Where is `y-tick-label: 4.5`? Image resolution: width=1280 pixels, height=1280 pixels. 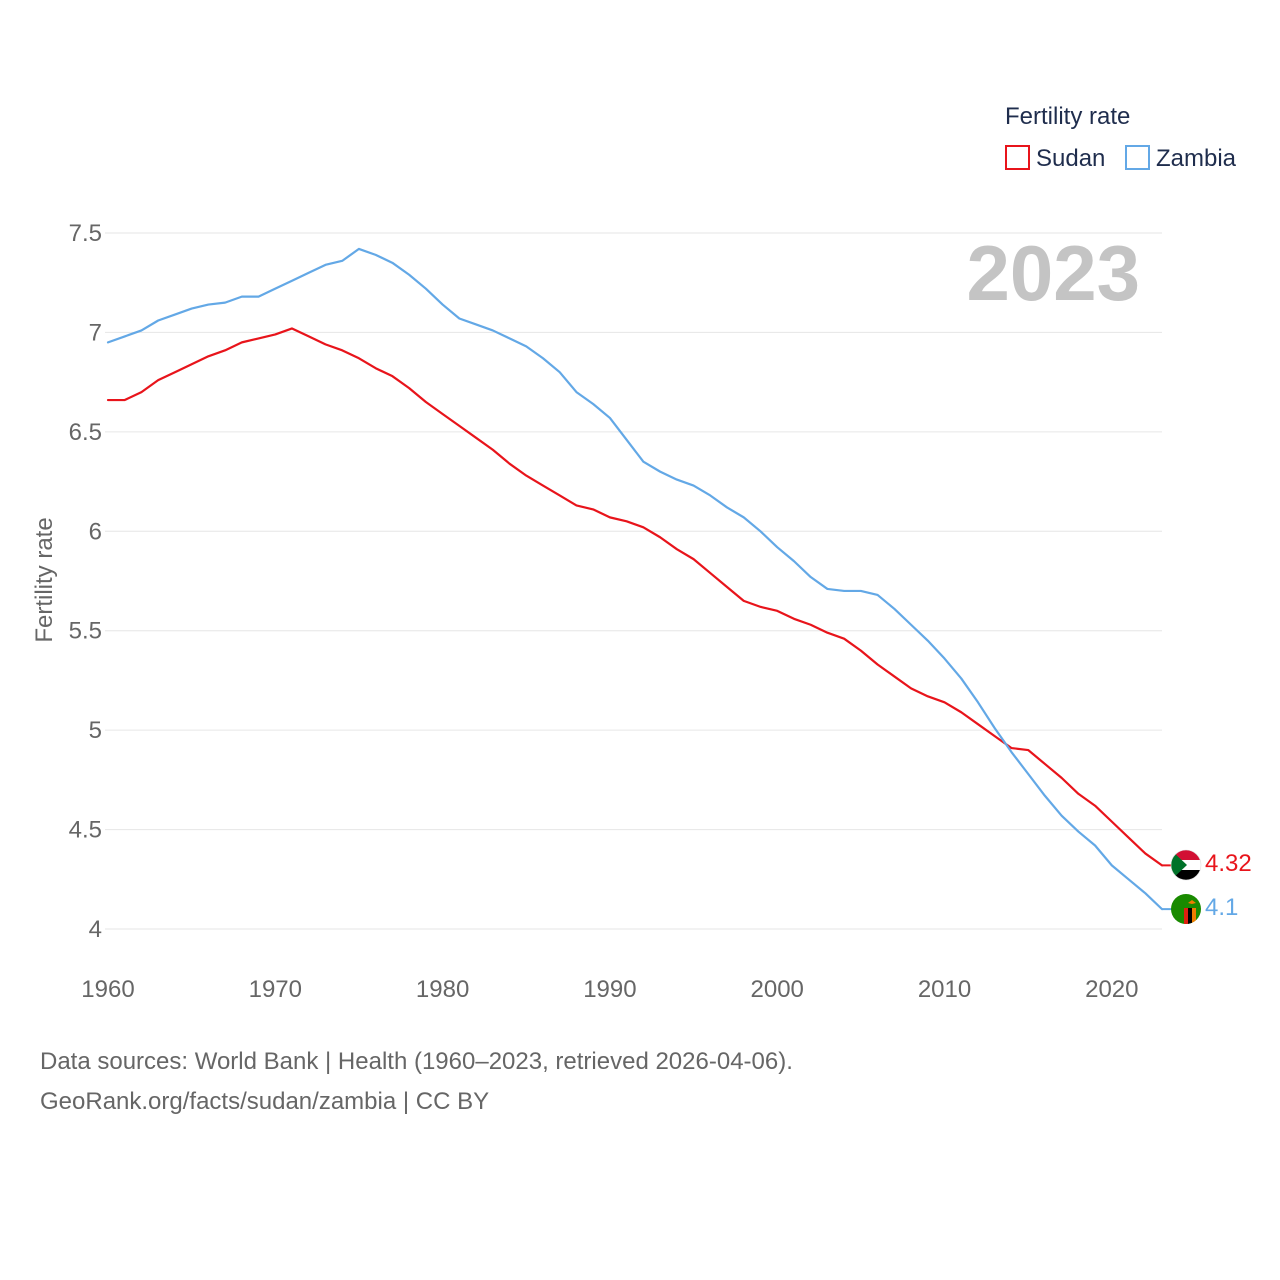
y-tick-label: 4.5 is located at coordinates (85, 830).